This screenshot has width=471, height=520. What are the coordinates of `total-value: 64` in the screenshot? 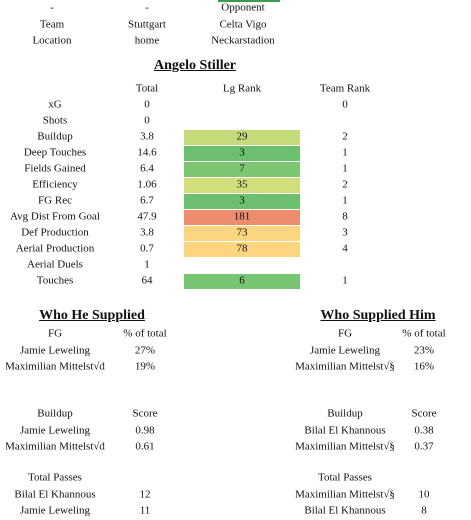 It's located at (147, 280).